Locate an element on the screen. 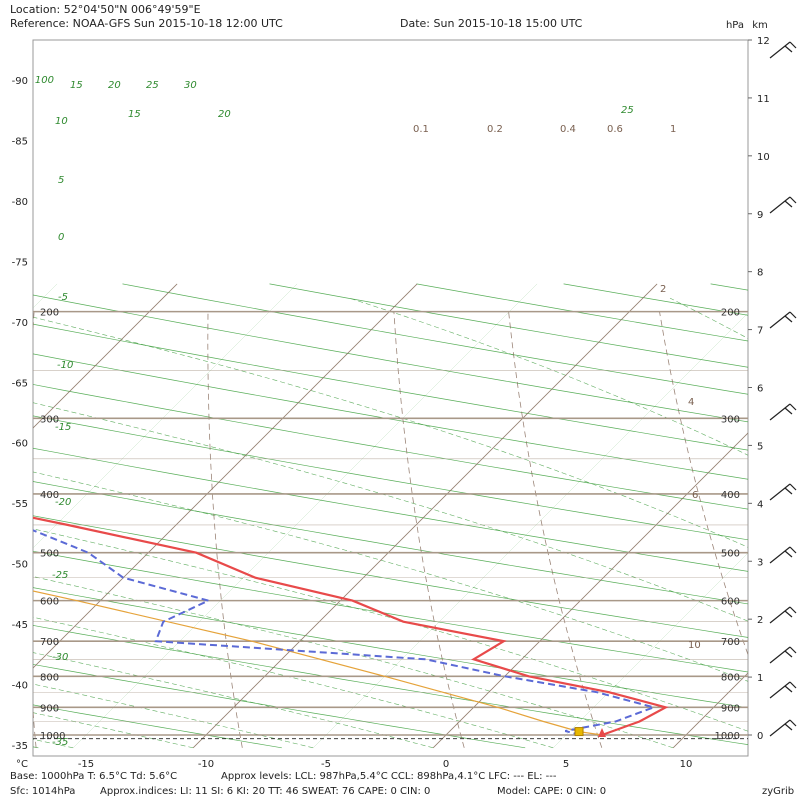  km-tick-label: 2 is located at coordinates (760, 620).